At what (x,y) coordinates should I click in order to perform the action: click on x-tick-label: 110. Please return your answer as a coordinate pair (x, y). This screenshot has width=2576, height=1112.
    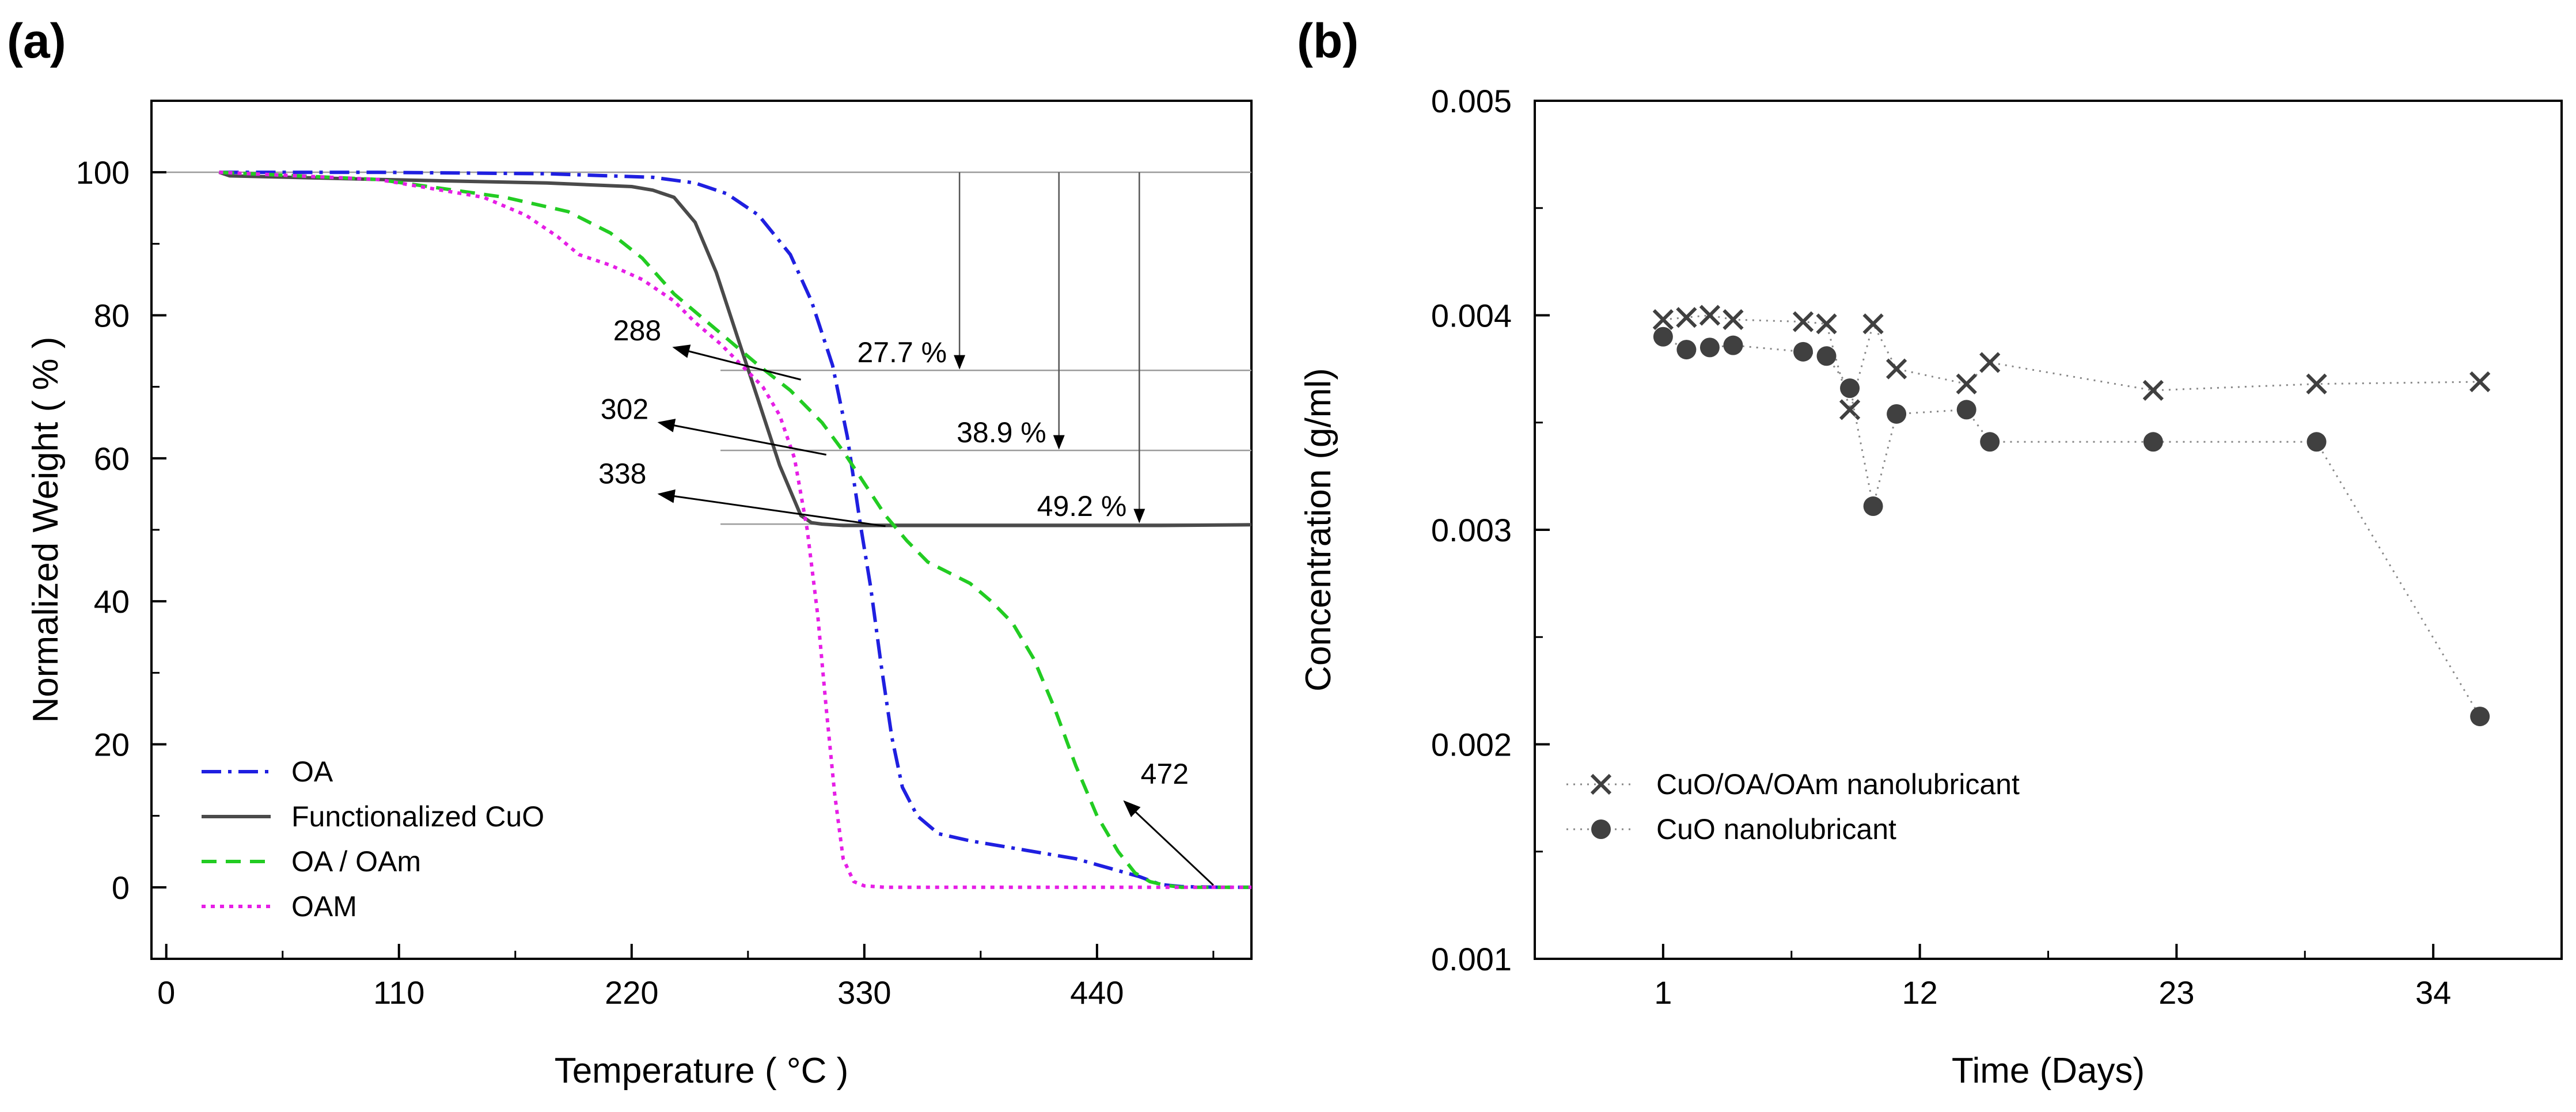
    Looking at the image, I should click on (398, 992).